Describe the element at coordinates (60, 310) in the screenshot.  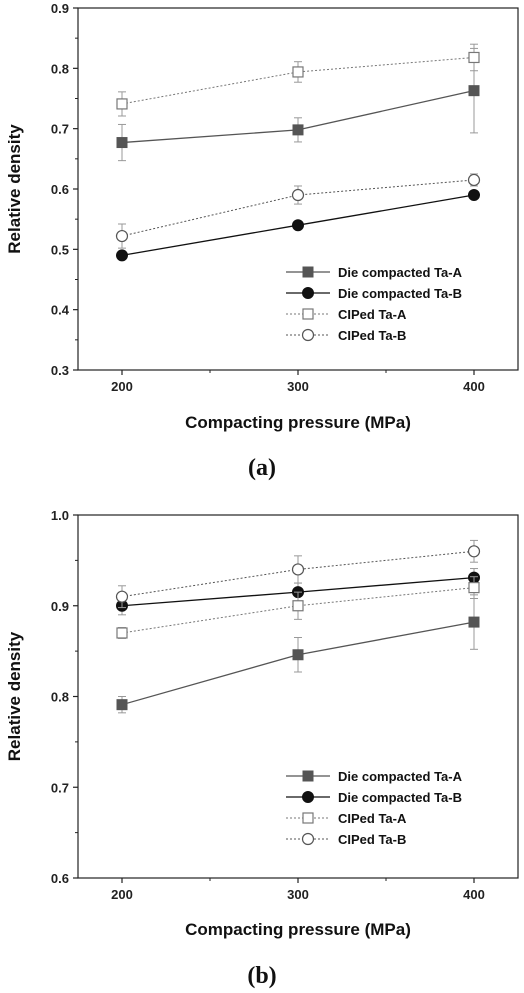
I see `y-tick-label: 0.4` at that location.